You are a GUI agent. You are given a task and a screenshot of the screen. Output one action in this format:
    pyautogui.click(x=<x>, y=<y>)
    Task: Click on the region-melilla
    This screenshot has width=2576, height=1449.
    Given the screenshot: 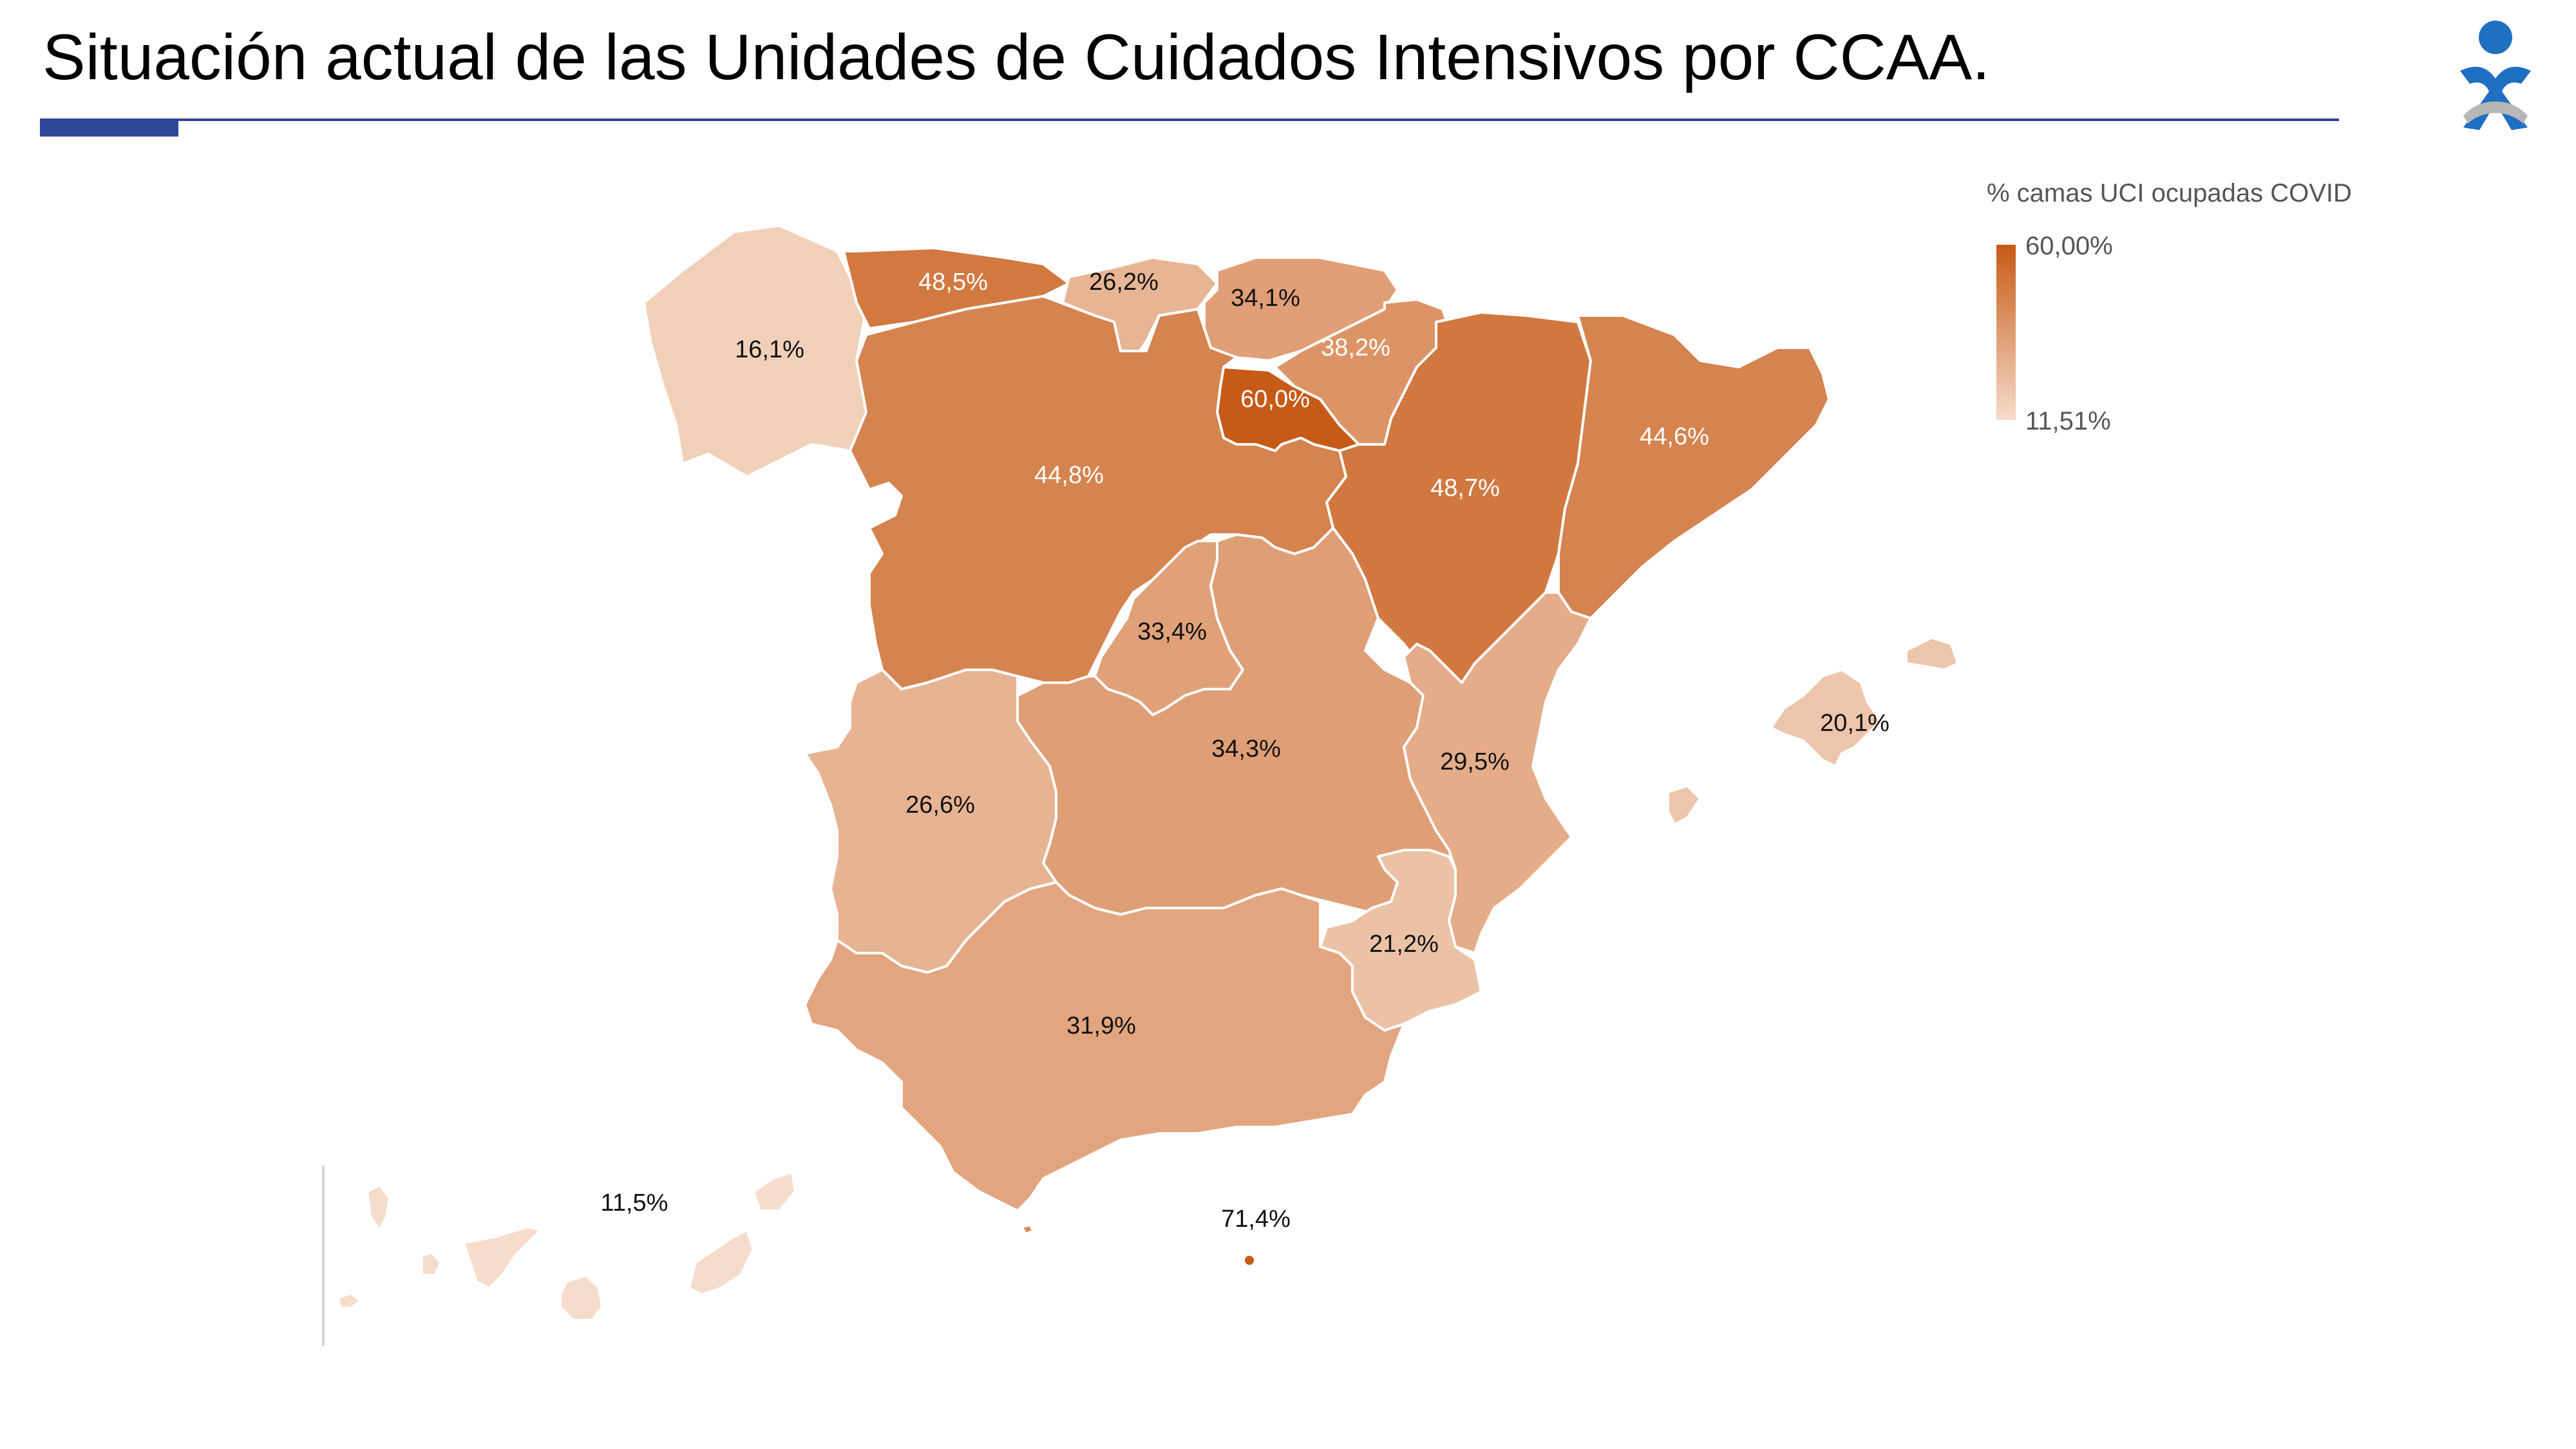 What is the action you would take?
    pyautogui.click(x=1249, y=1260)
    